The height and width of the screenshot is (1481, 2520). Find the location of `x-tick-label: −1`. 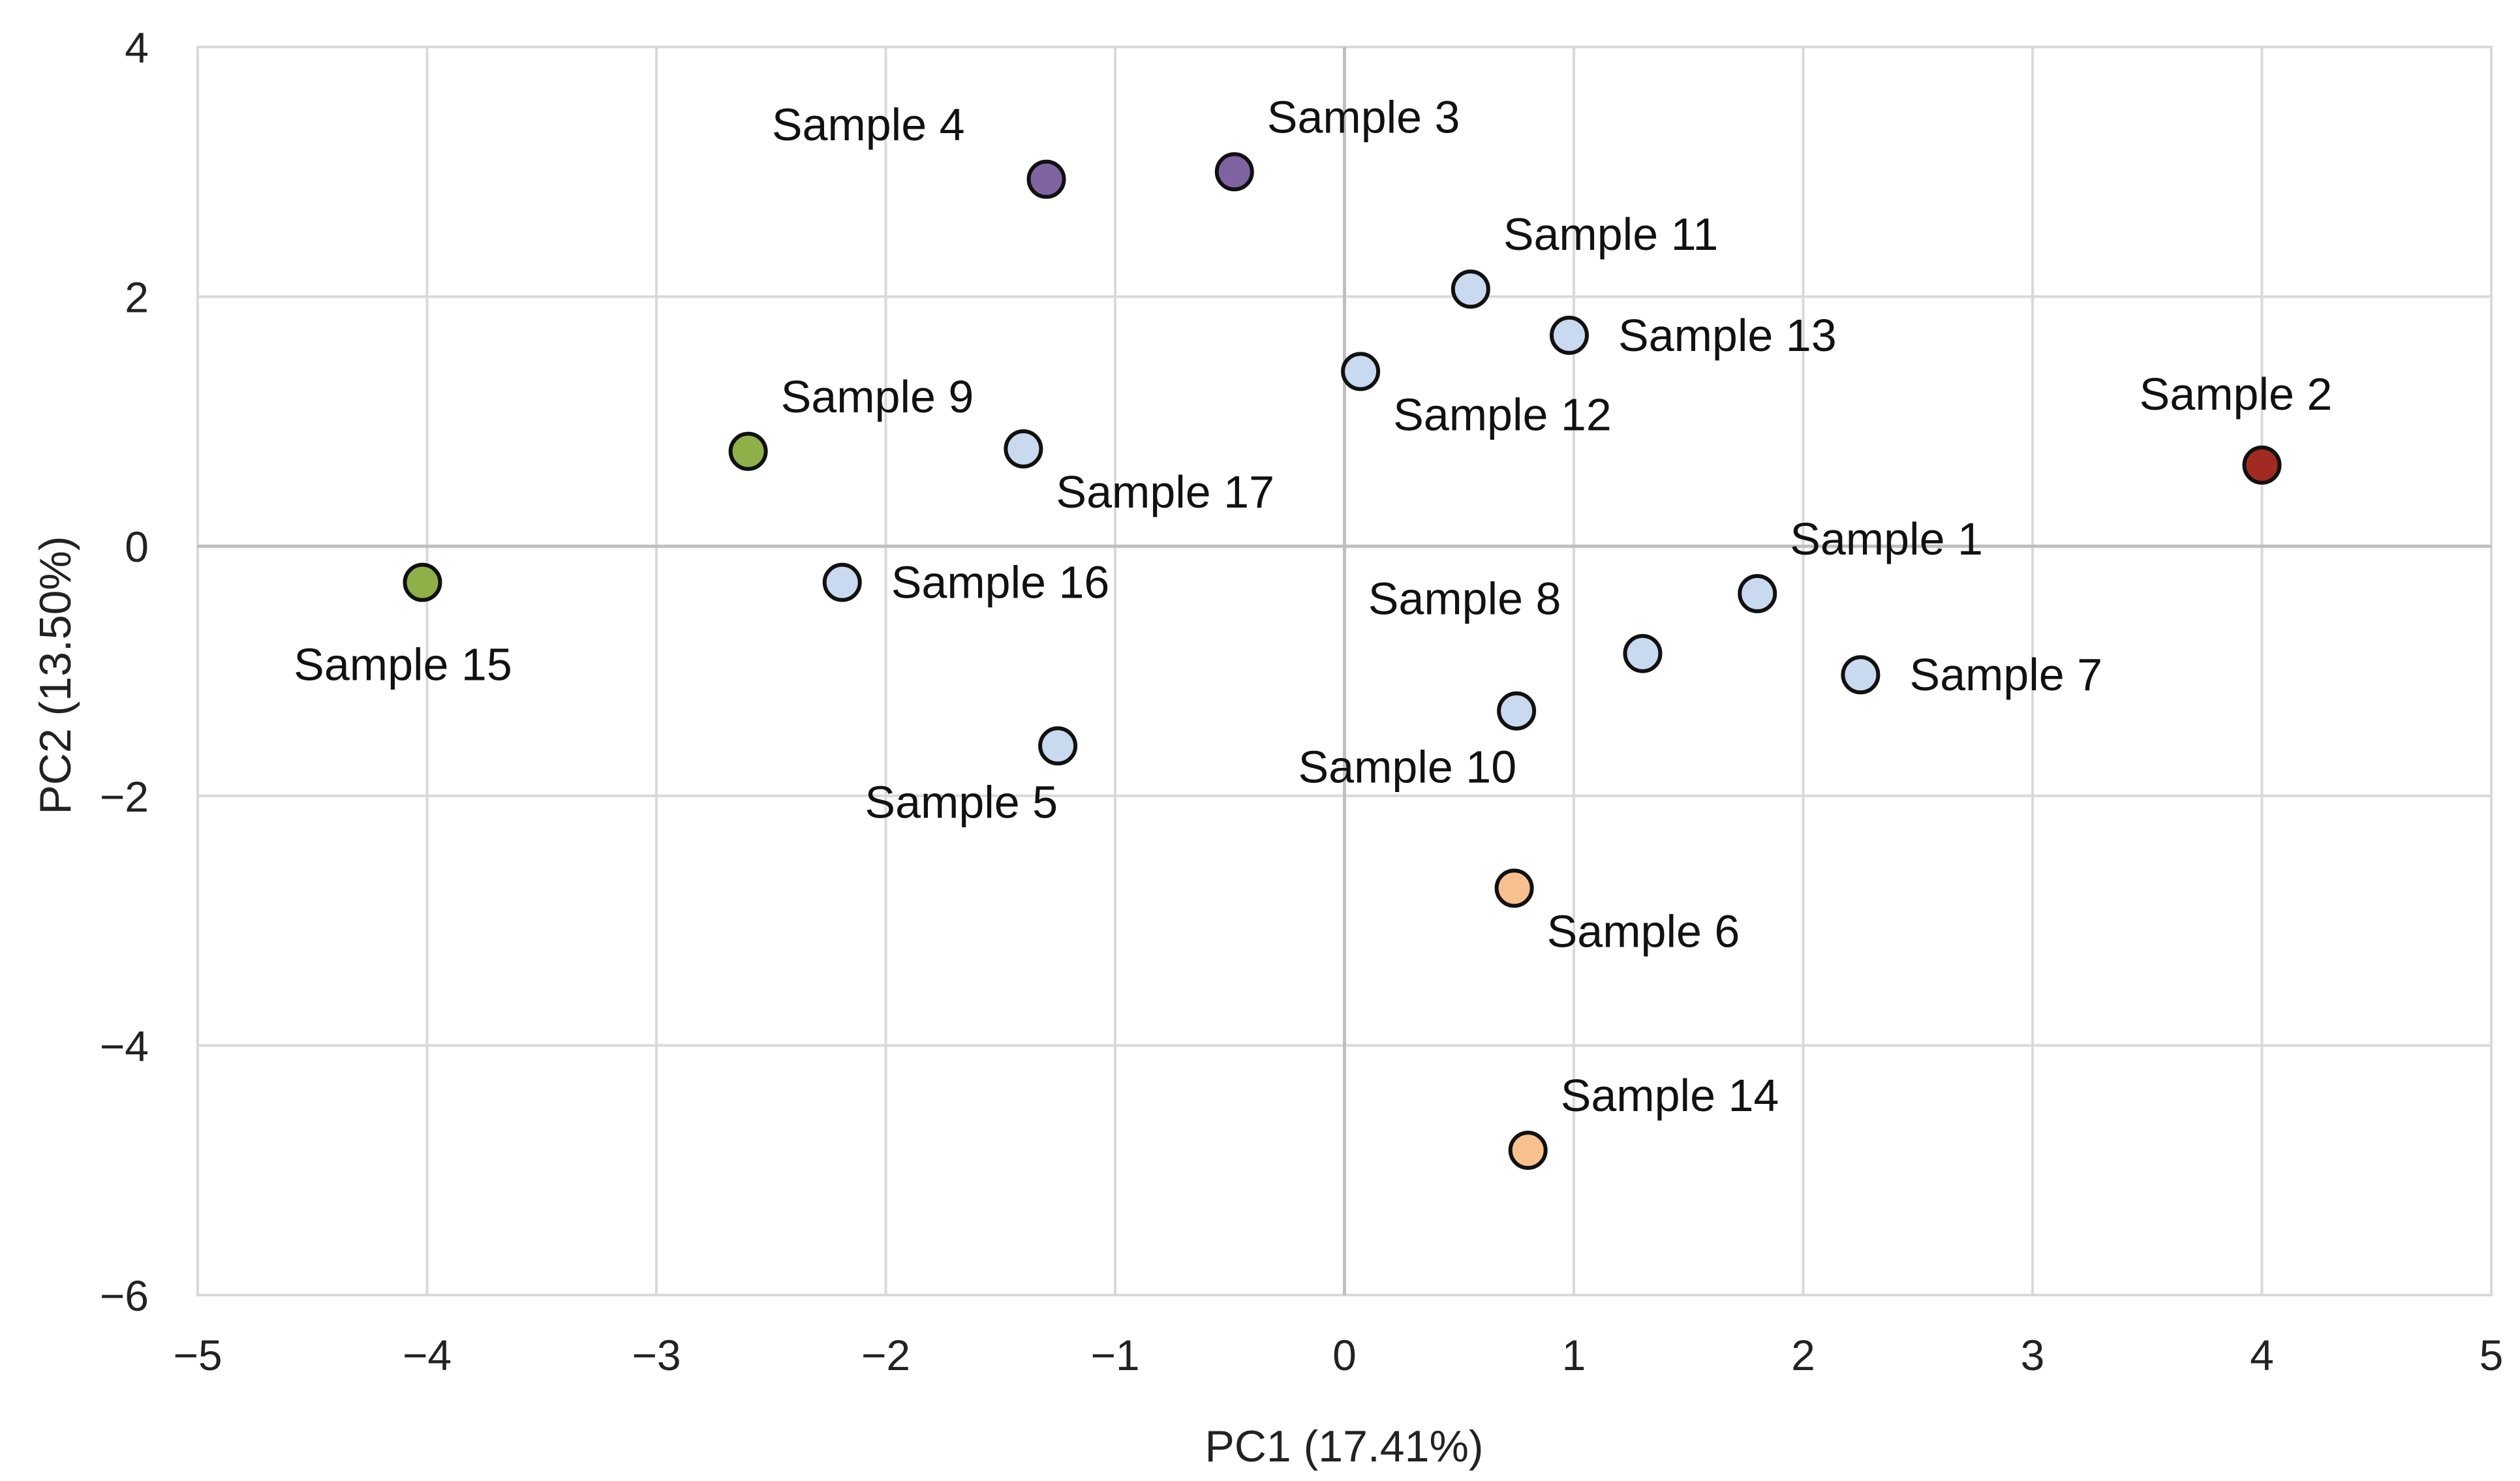

x-tick-label: −1 is located at coordinates (1114, 1355).